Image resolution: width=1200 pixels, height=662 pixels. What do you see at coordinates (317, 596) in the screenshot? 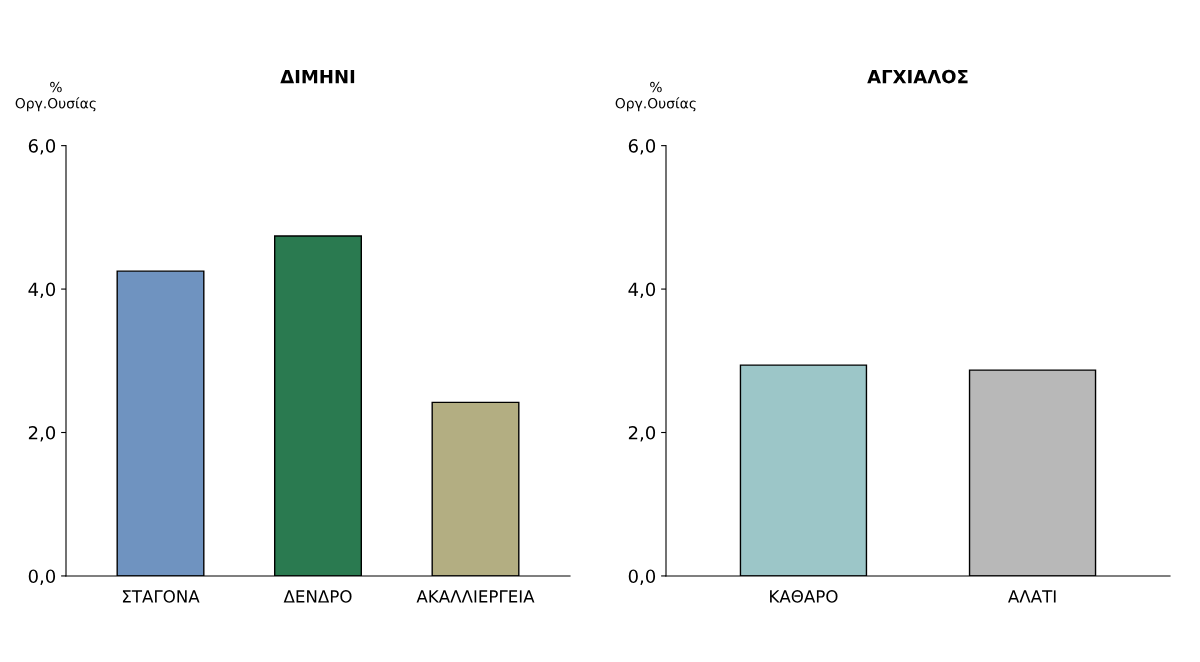
I see `x-tick-label: ΔΕΝΔΡΟ` at bounding box center [317, 596].